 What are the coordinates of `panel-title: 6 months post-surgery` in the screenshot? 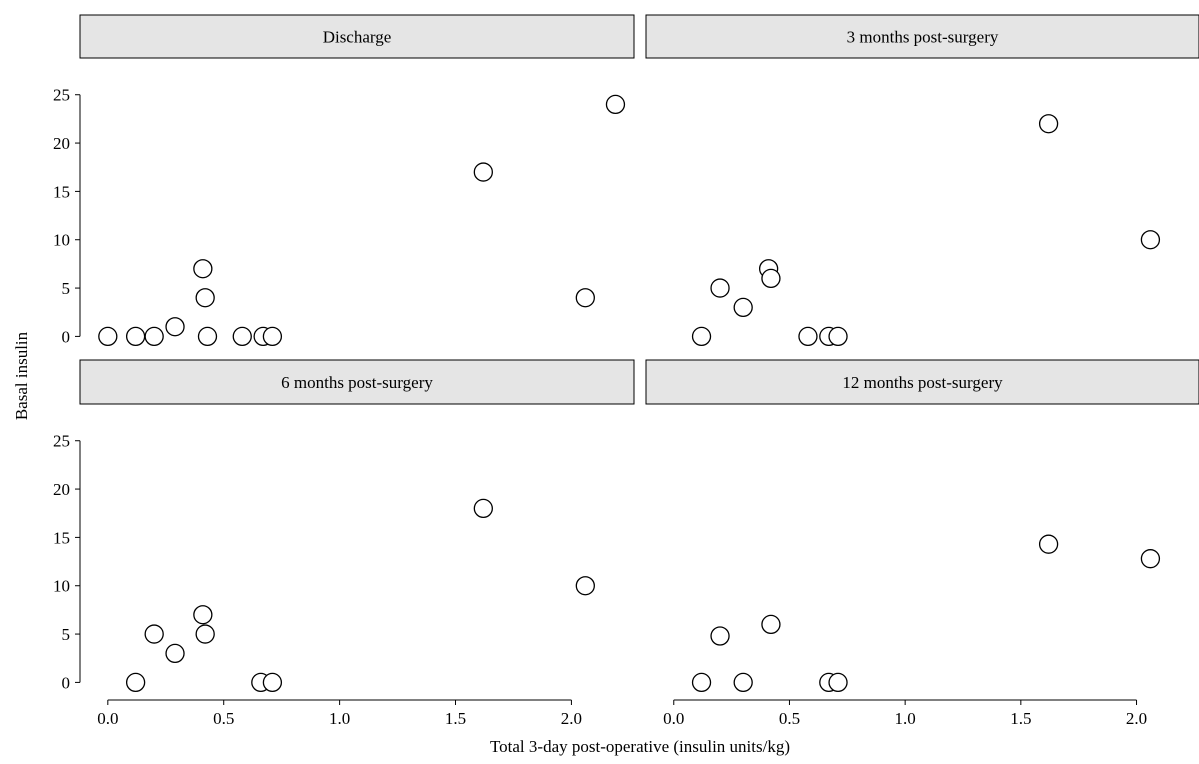 It's located at (357, 382).